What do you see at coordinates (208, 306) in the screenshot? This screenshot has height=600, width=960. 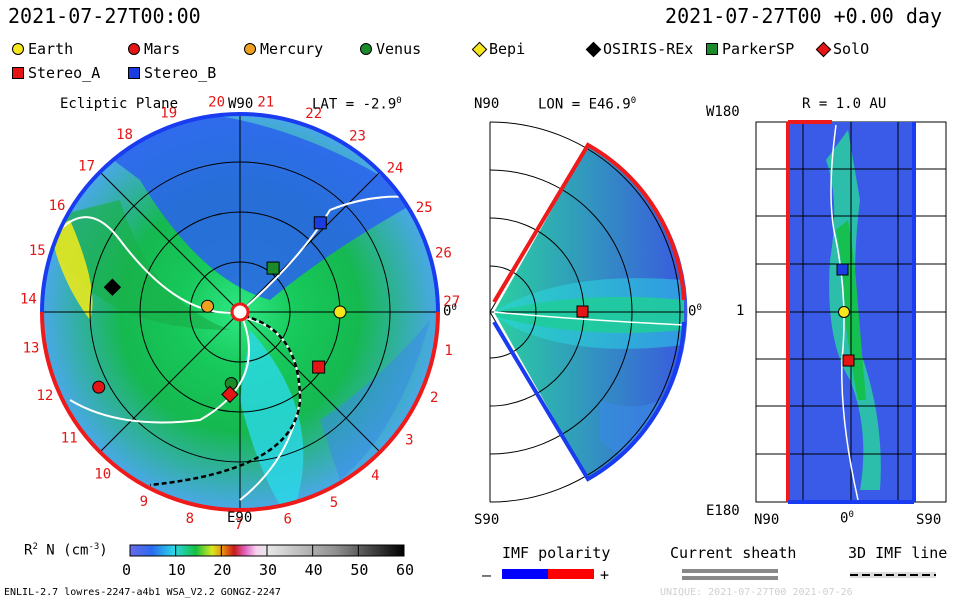 I see `ecliptic-body-mercury` at bounding box center [208, 306].